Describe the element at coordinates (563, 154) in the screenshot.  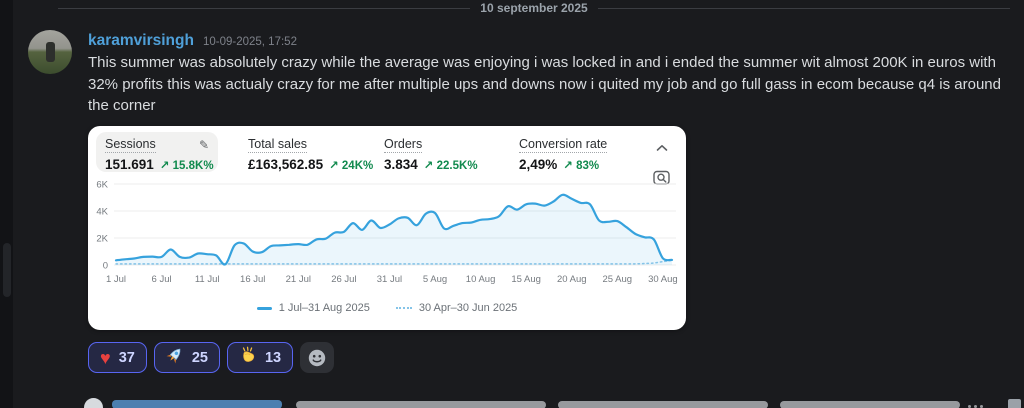
I see `metric-conversion-rate: Conversion rate 2,49% ↗ 83%` at that location.